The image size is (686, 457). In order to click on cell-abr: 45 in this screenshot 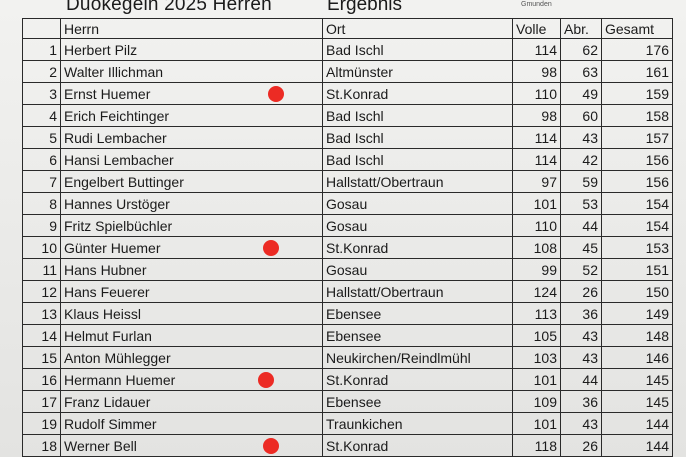, I will do `click(581, 247)`.